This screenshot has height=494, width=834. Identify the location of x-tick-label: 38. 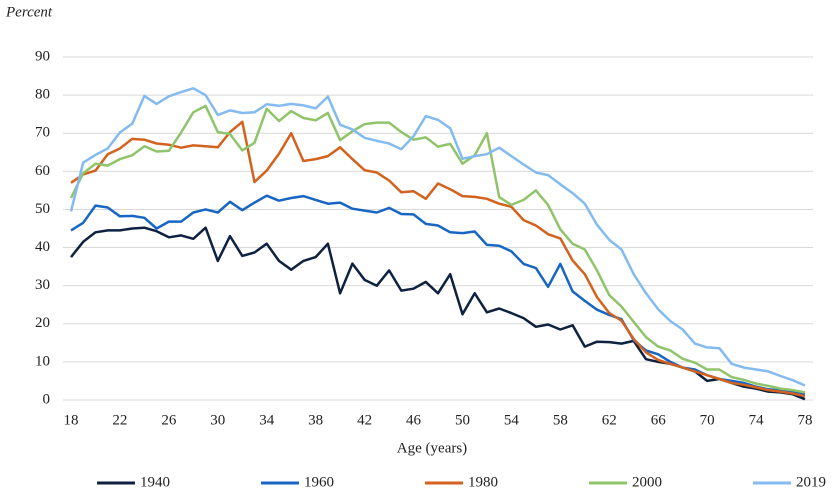
(315, 420).